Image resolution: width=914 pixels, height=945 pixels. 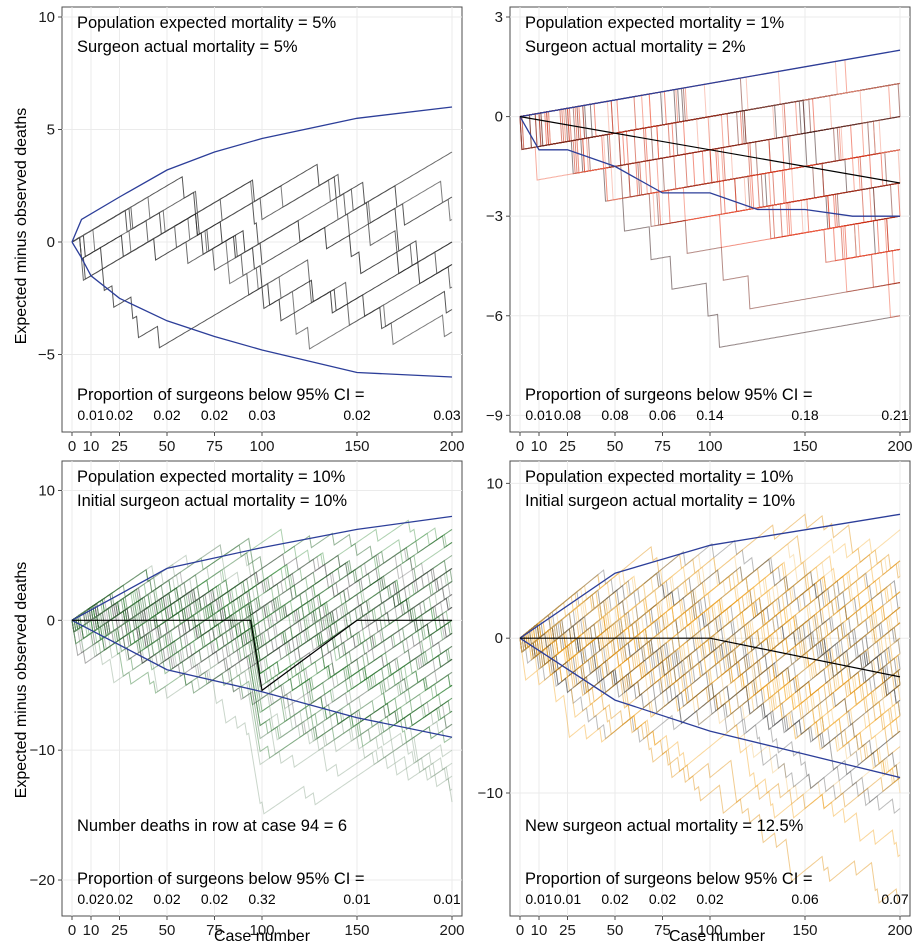 I want to click on annotation-2: Surgeon actual mortality = 5%, so click(x=187, y=47).